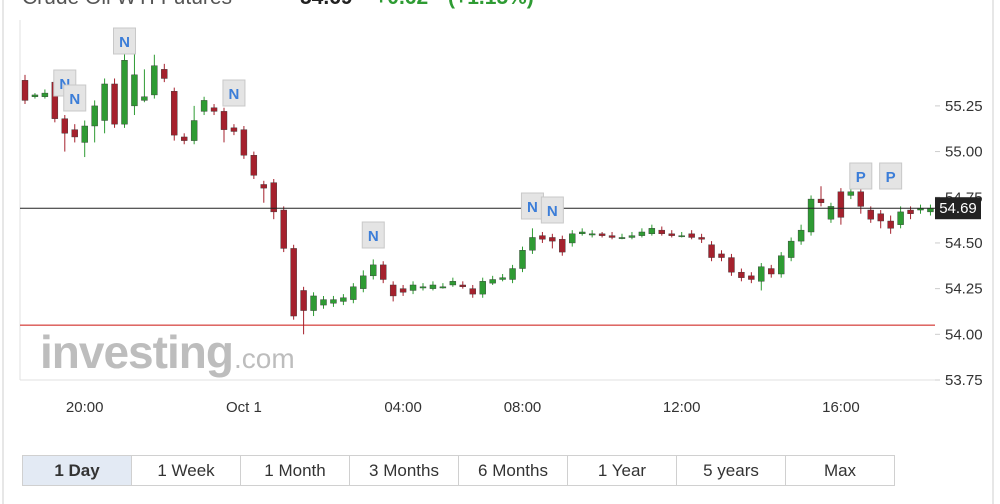 Image resolution: width=1000 pixels, height=504 pixels. Describe the element at coordinates (136, 352) in the screenshot. I see `watermark: investing` at that location.